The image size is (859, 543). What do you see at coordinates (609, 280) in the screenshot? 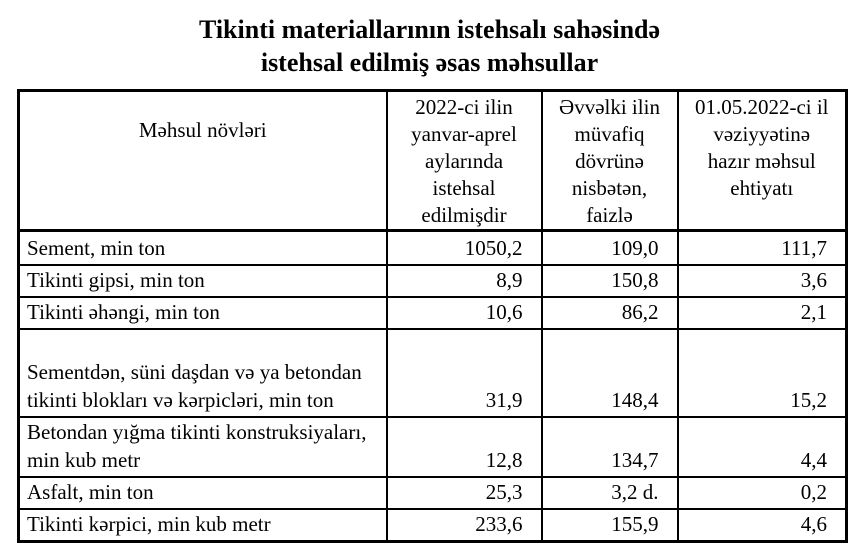
I see `vs-previous-cell: 150,8` at bounding box center [609, 280].